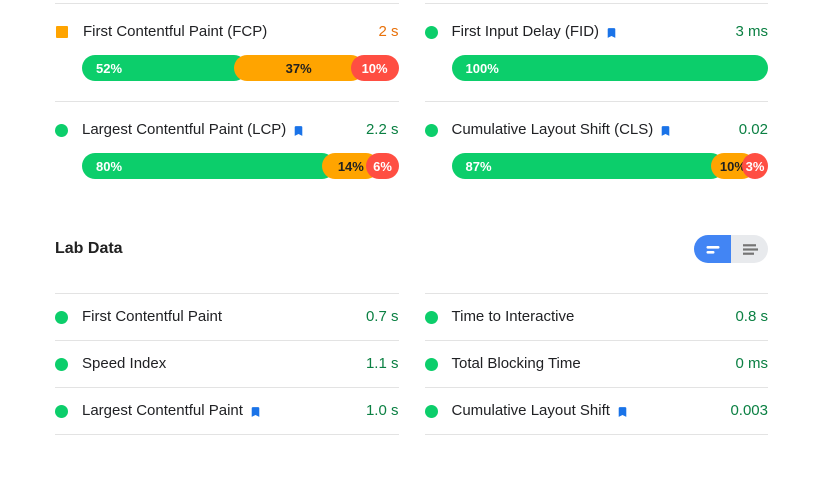 This screenshot has height=484, width=835. What do you see at coordinates (382, 316) in the screenshot?
I see `metric-value: 0.7 s` at bounding box center [382, 316].